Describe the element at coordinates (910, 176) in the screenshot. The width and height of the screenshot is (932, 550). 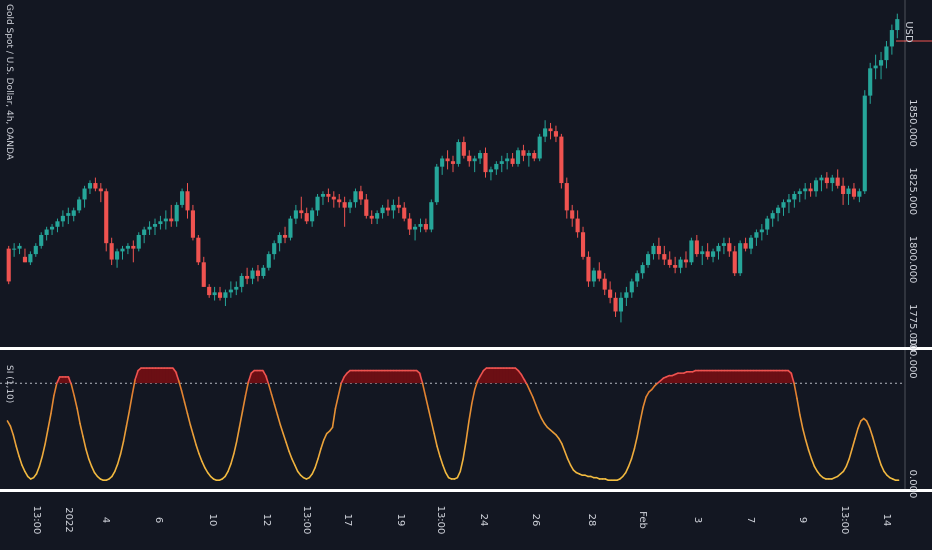
I see `price-axis: 1775.000 1800.000 1825.000 1850.000 USD` at that location.